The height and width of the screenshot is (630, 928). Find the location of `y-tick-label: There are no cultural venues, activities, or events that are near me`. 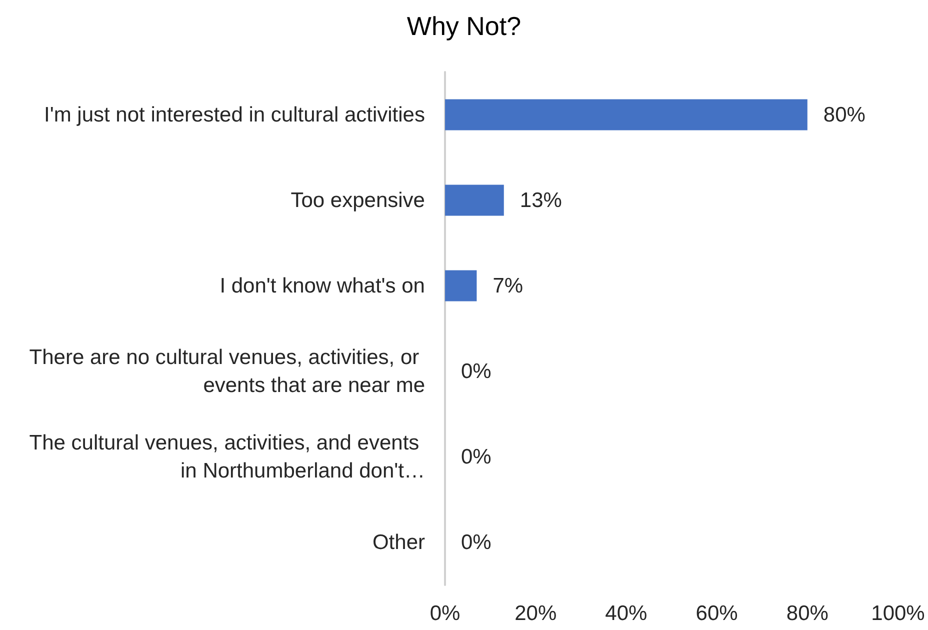

y-tick-label: There are no cultural venues, activities, or events that are near me is located at coordinates (227, 371).